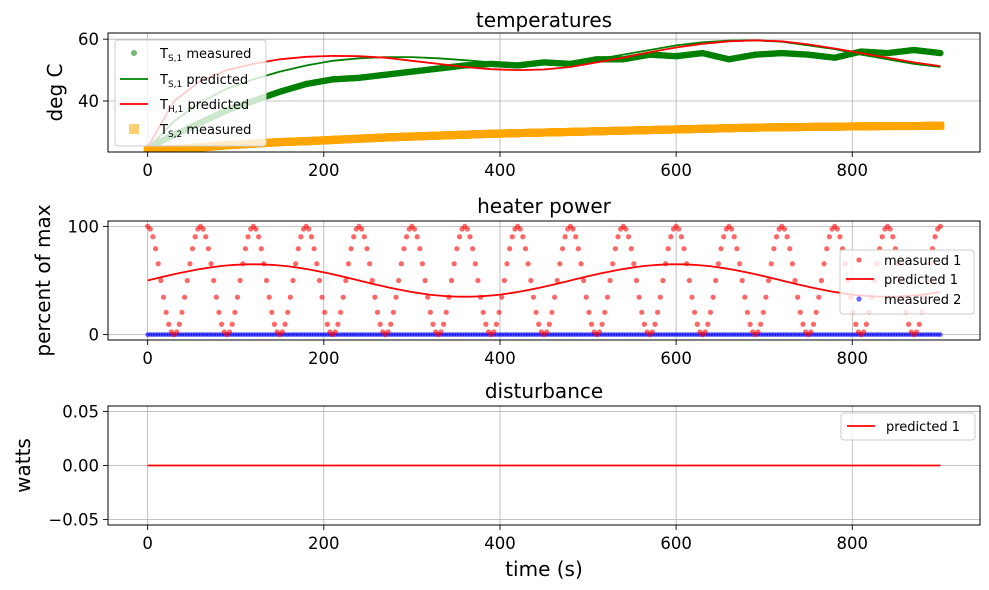 The height and width of the screenshot is (590, 989). Describe the element at coordinates (175, 135) in the screenshot. I see `legend-label-sub: S,2` at that location.